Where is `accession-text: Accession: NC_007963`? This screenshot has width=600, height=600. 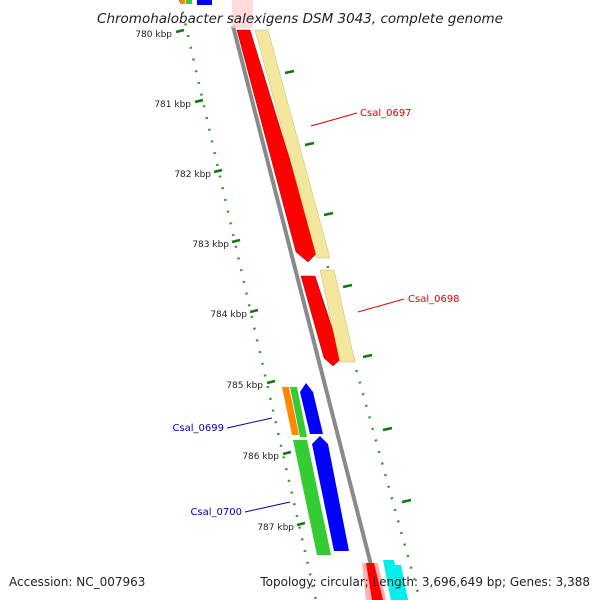
accession-text: Accession: NC_007963 is located at coordinates (77, 582).